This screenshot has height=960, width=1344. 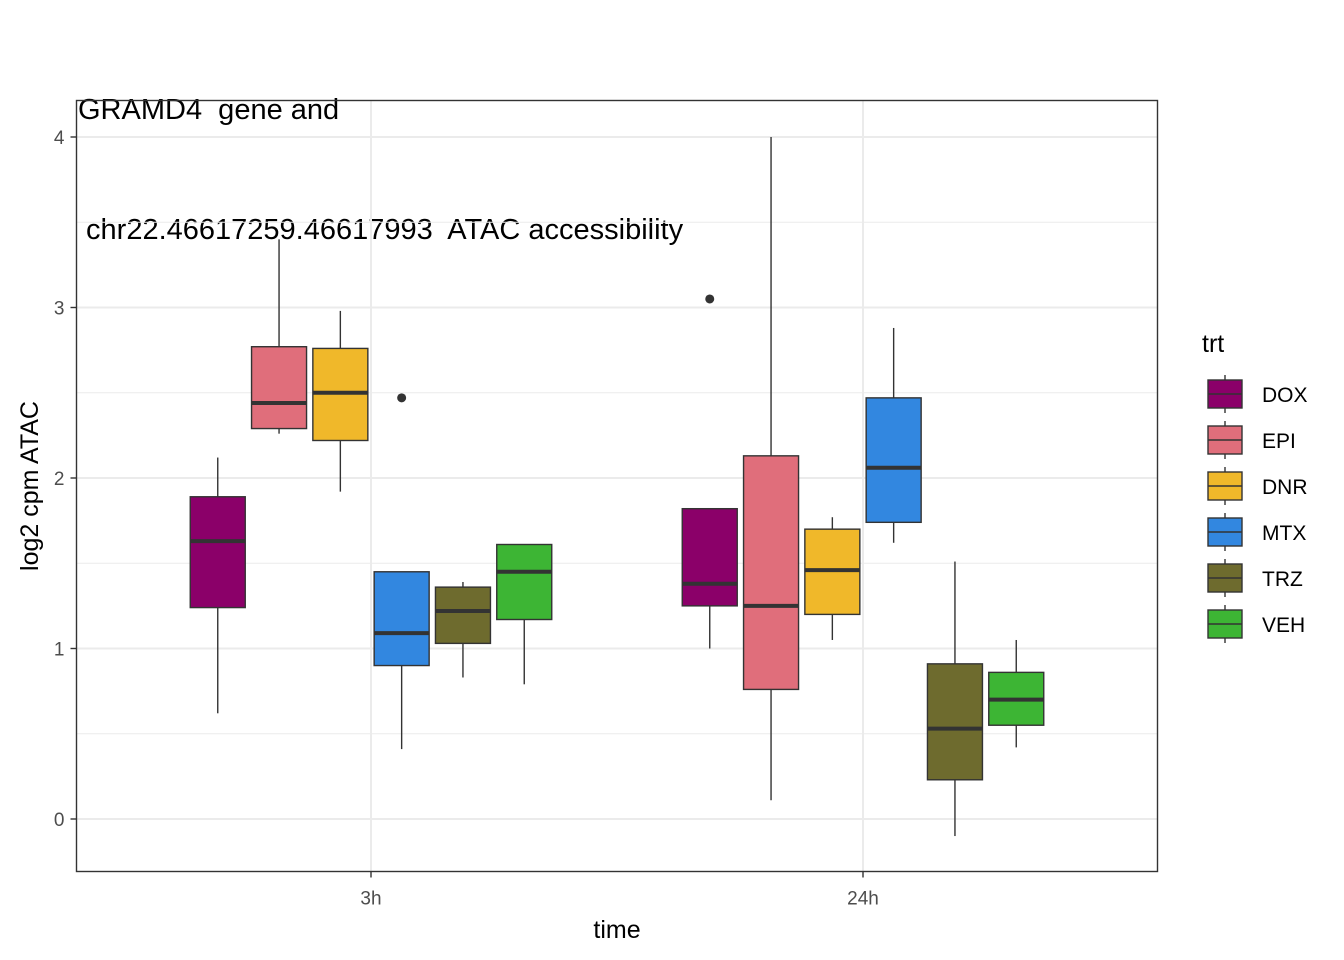 I want to click on legend-label: VEH, so click(x=1283, y=625).